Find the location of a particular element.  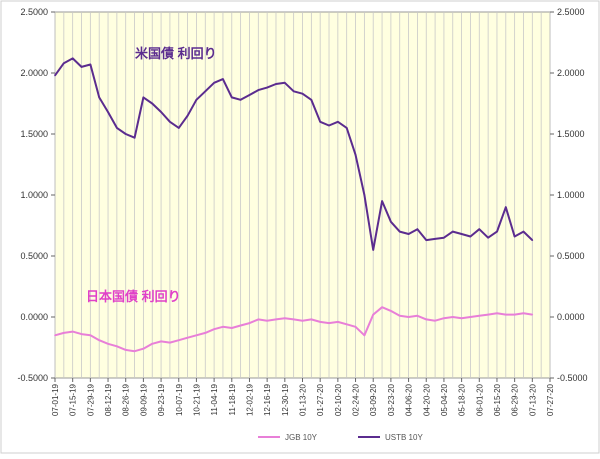

x-tick-label: 09-23-19 is located at coordinates (161, 399).